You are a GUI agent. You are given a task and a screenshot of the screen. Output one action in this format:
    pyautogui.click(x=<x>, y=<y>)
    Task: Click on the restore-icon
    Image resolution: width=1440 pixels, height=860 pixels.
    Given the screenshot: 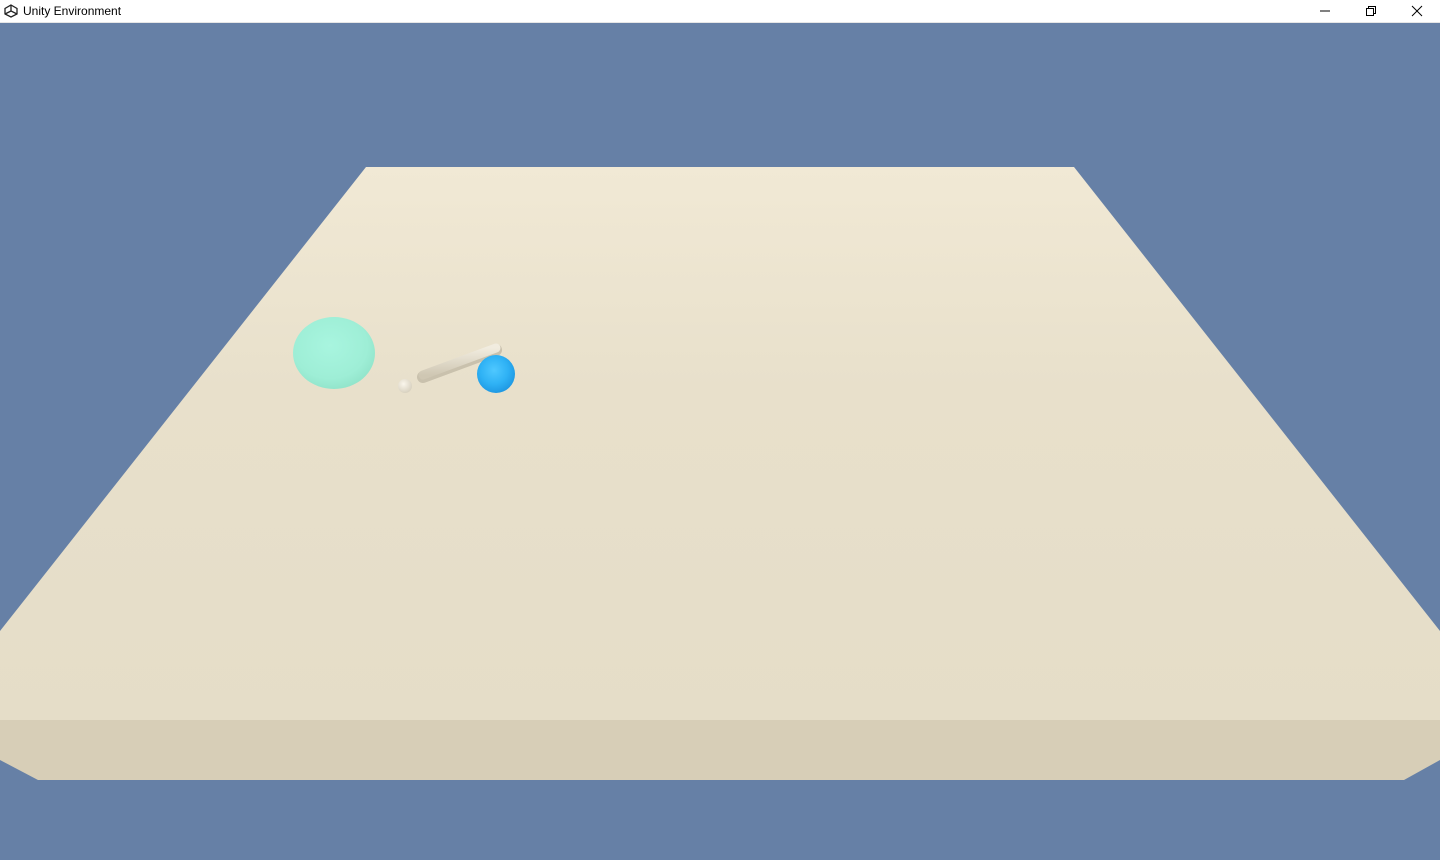 What is the action you would take?
    pyautogui.click(x=1371, y=11)
    